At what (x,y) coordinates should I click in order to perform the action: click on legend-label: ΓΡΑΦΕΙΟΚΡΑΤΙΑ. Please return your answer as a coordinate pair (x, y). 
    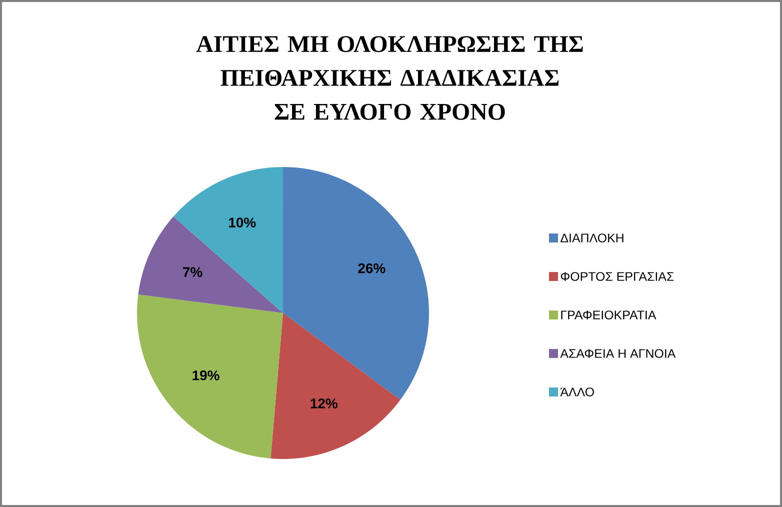
    Looking at the image, I should click on (608, 315).